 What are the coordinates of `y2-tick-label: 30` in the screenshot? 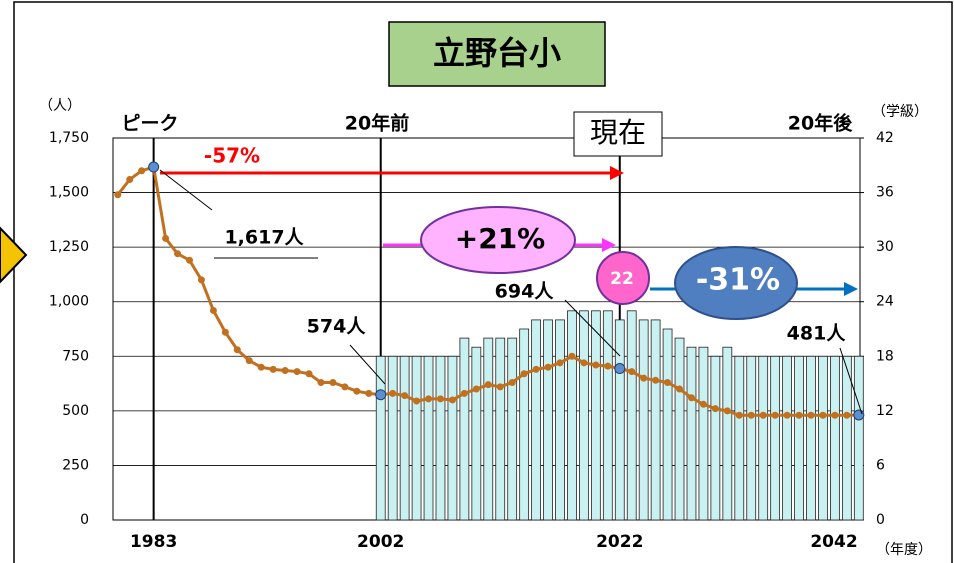 It's located at (885, 247).